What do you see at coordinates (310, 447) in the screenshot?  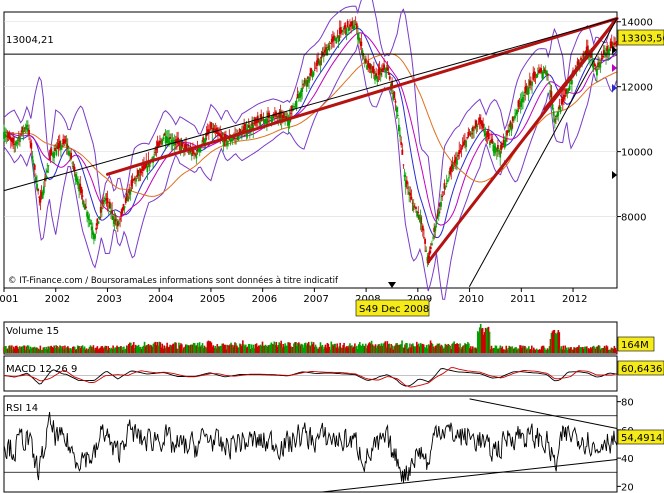 I see `rsi-series` at bounding box center [310, 447].